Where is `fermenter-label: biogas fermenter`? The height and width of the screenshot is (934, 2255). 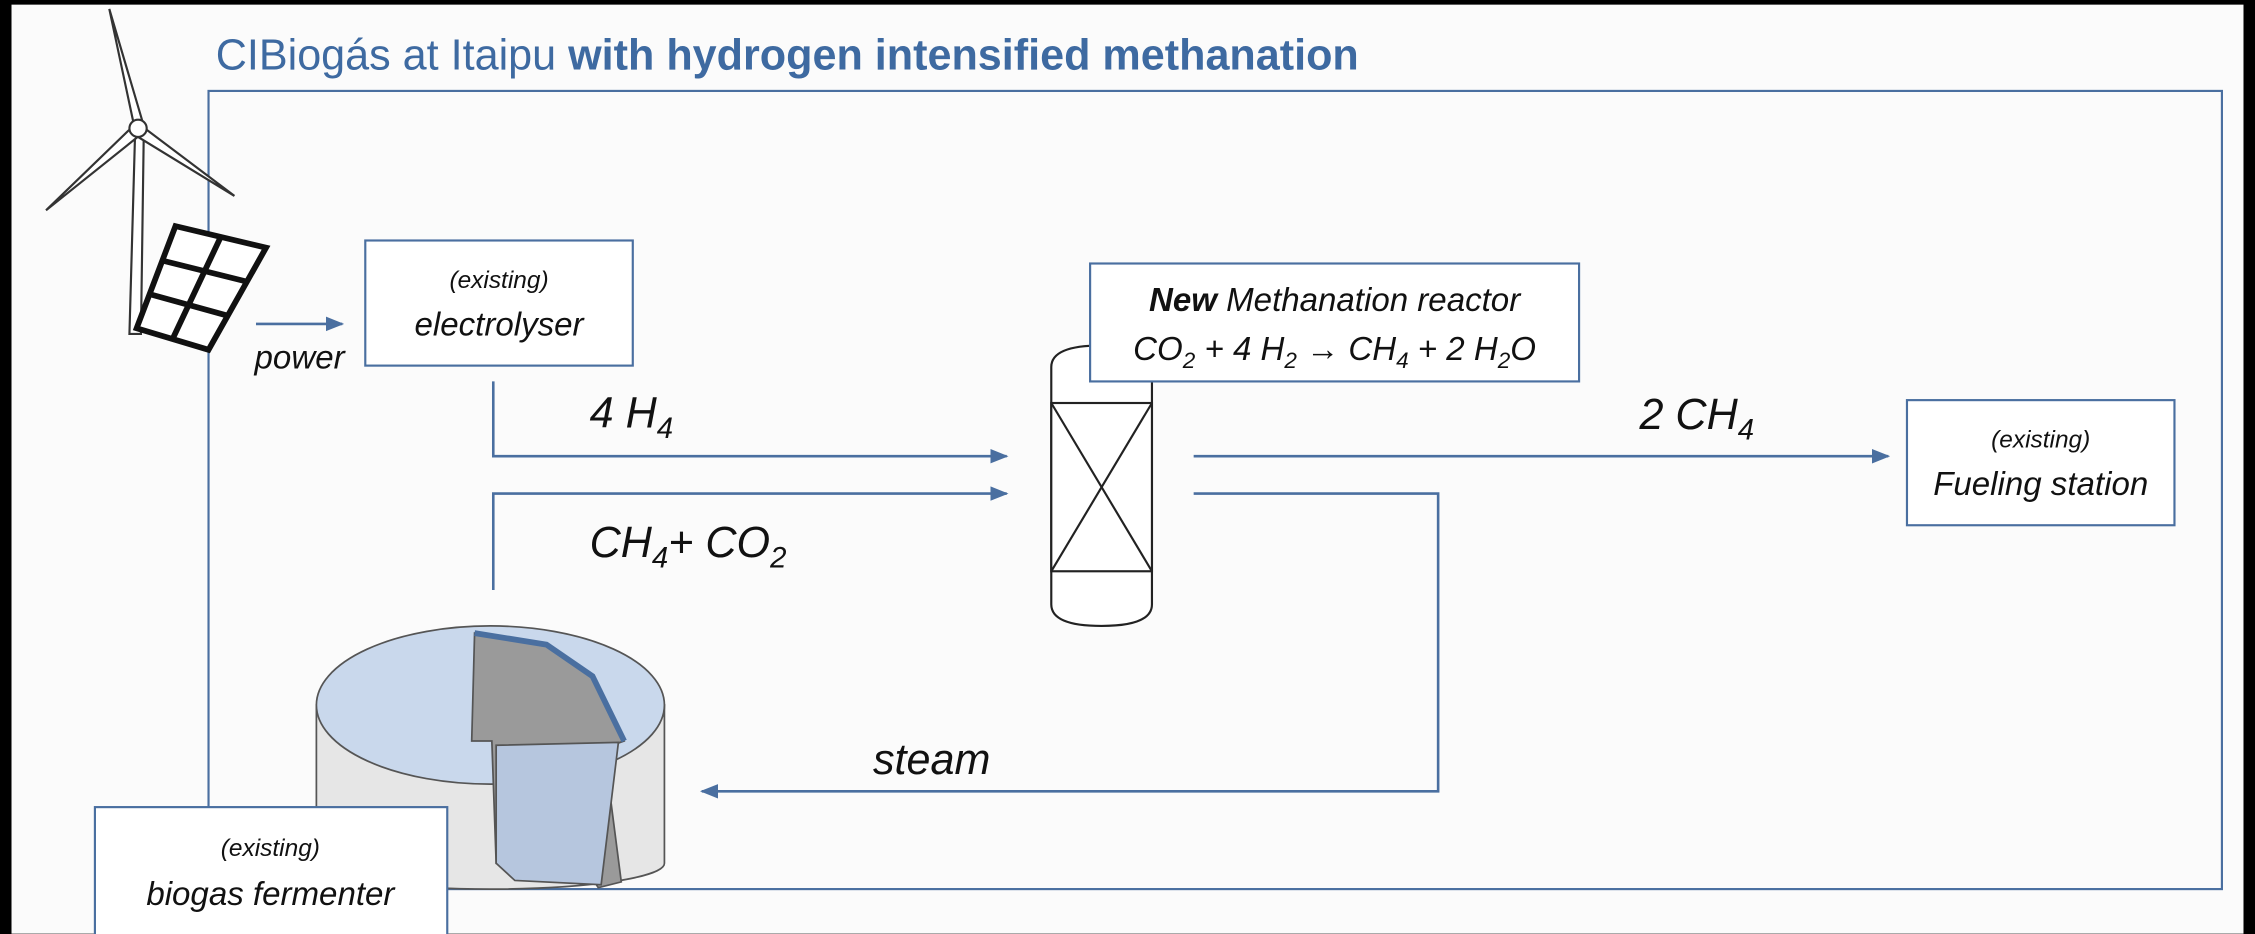
fermenter-label: biogas fermenter is located at coordinates (271, 894).